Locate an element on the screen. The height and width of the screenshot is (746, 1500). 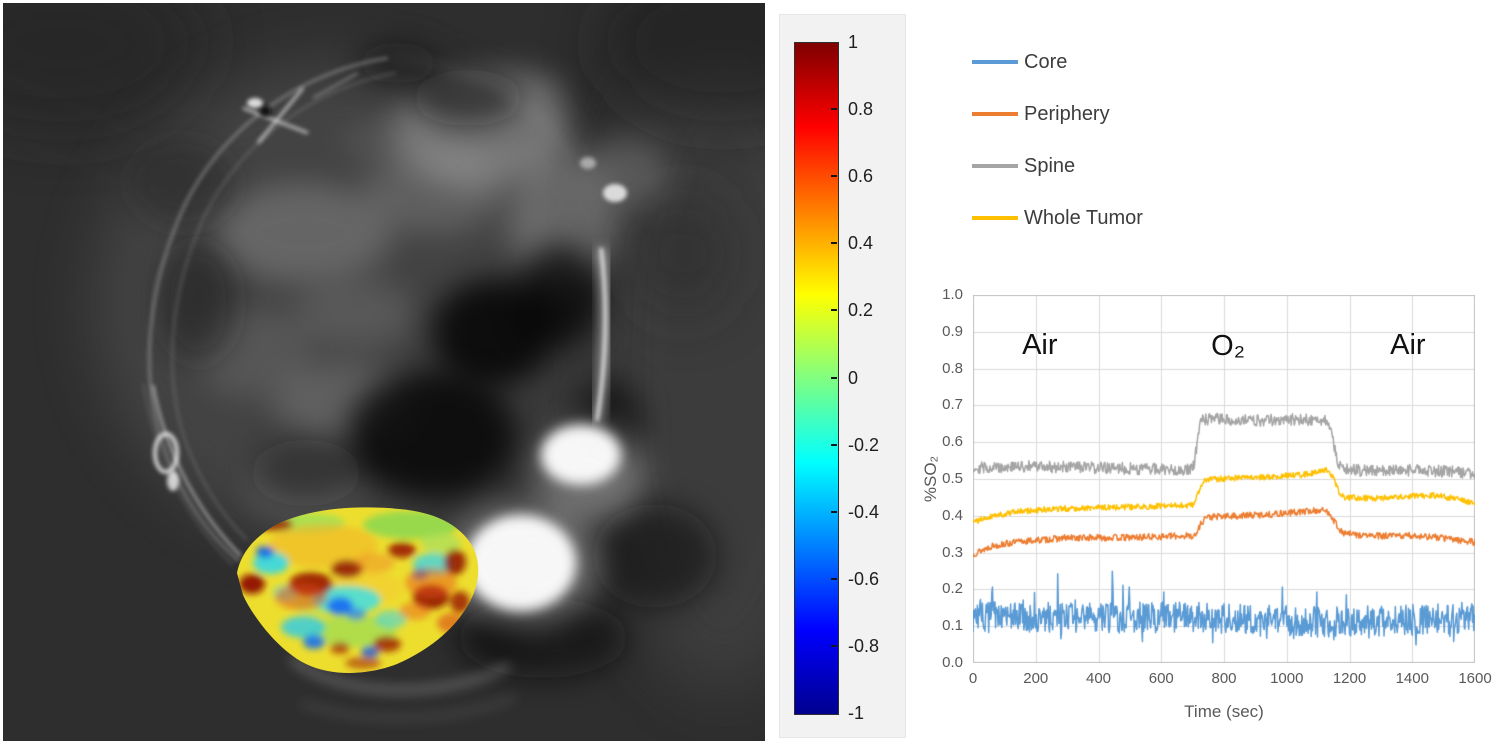
x-axis-tick-label: 200 is located at coordinates (1036, 678).